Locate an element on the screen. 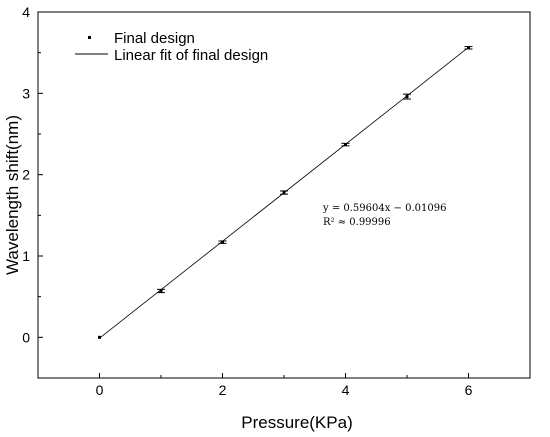 The image size is (550, 437). y-tick-label-3: 3 is located at coordinates (26, 93).